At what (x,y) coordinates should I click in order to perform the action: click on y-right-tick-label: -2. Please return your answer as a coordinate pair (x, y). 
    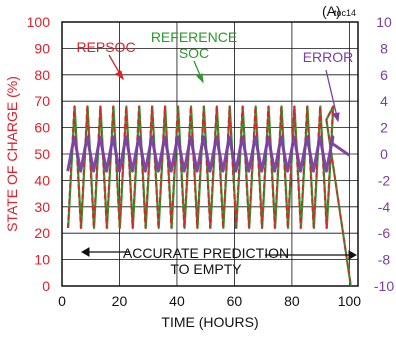
    Looking at the image, I should click on (384, 180).